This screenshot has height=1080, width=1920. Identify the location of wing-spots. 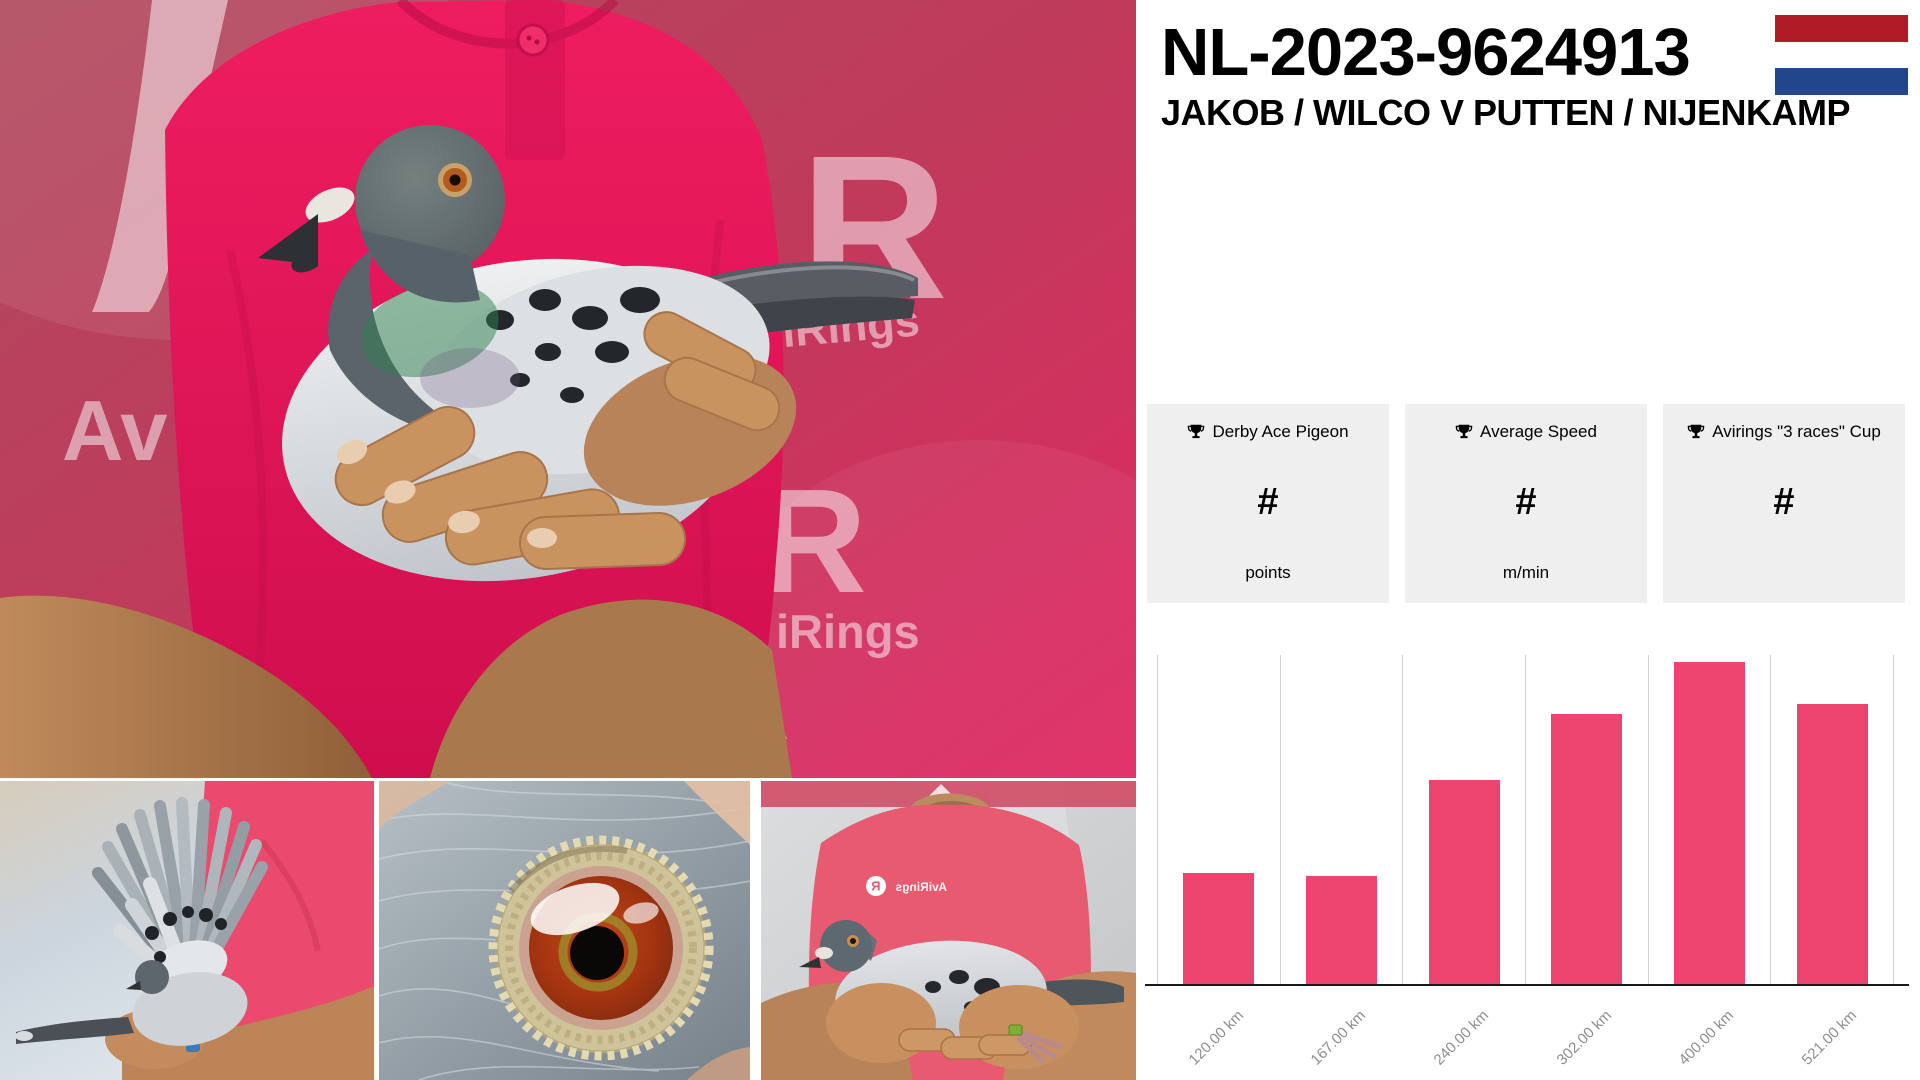
(186, 934).